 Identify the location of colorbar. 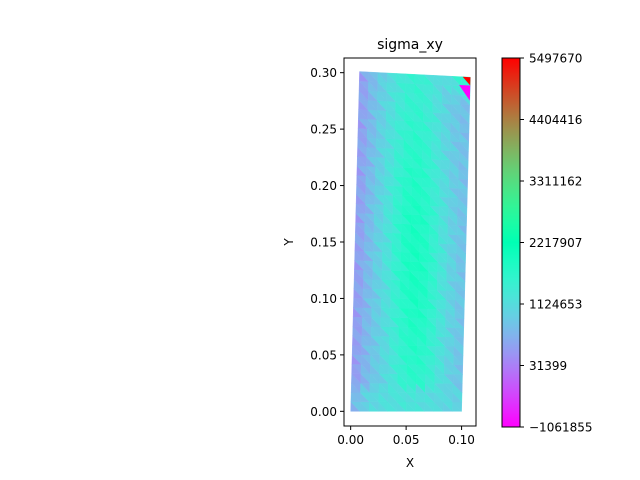
(511, 242).